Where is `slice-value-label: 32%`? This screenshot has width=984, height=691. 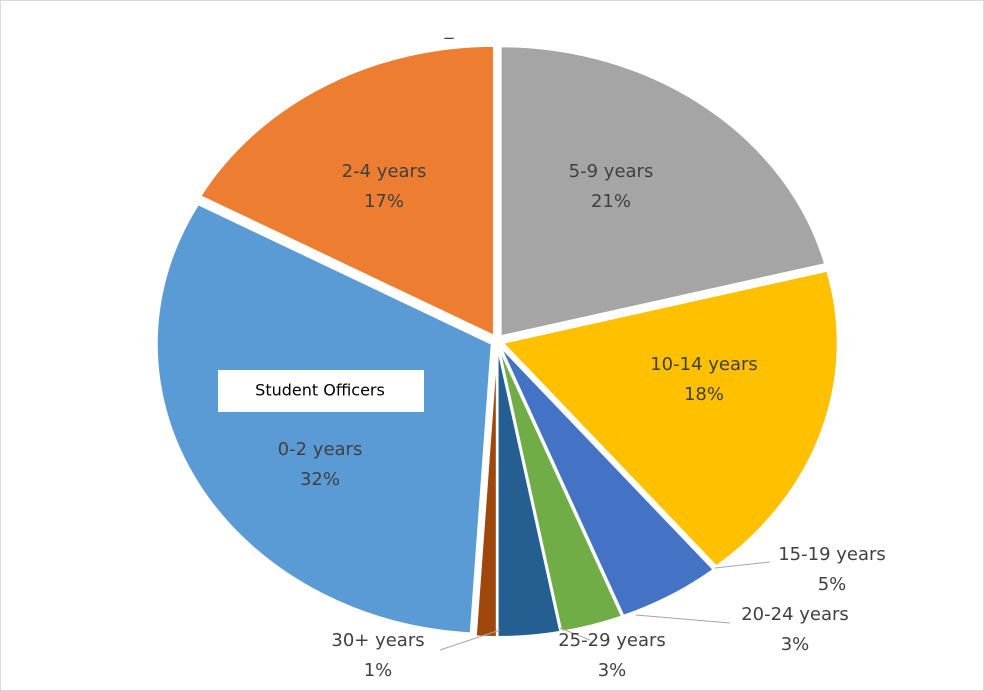
slice-value-label: 32% is located at coordinates (320, 479).